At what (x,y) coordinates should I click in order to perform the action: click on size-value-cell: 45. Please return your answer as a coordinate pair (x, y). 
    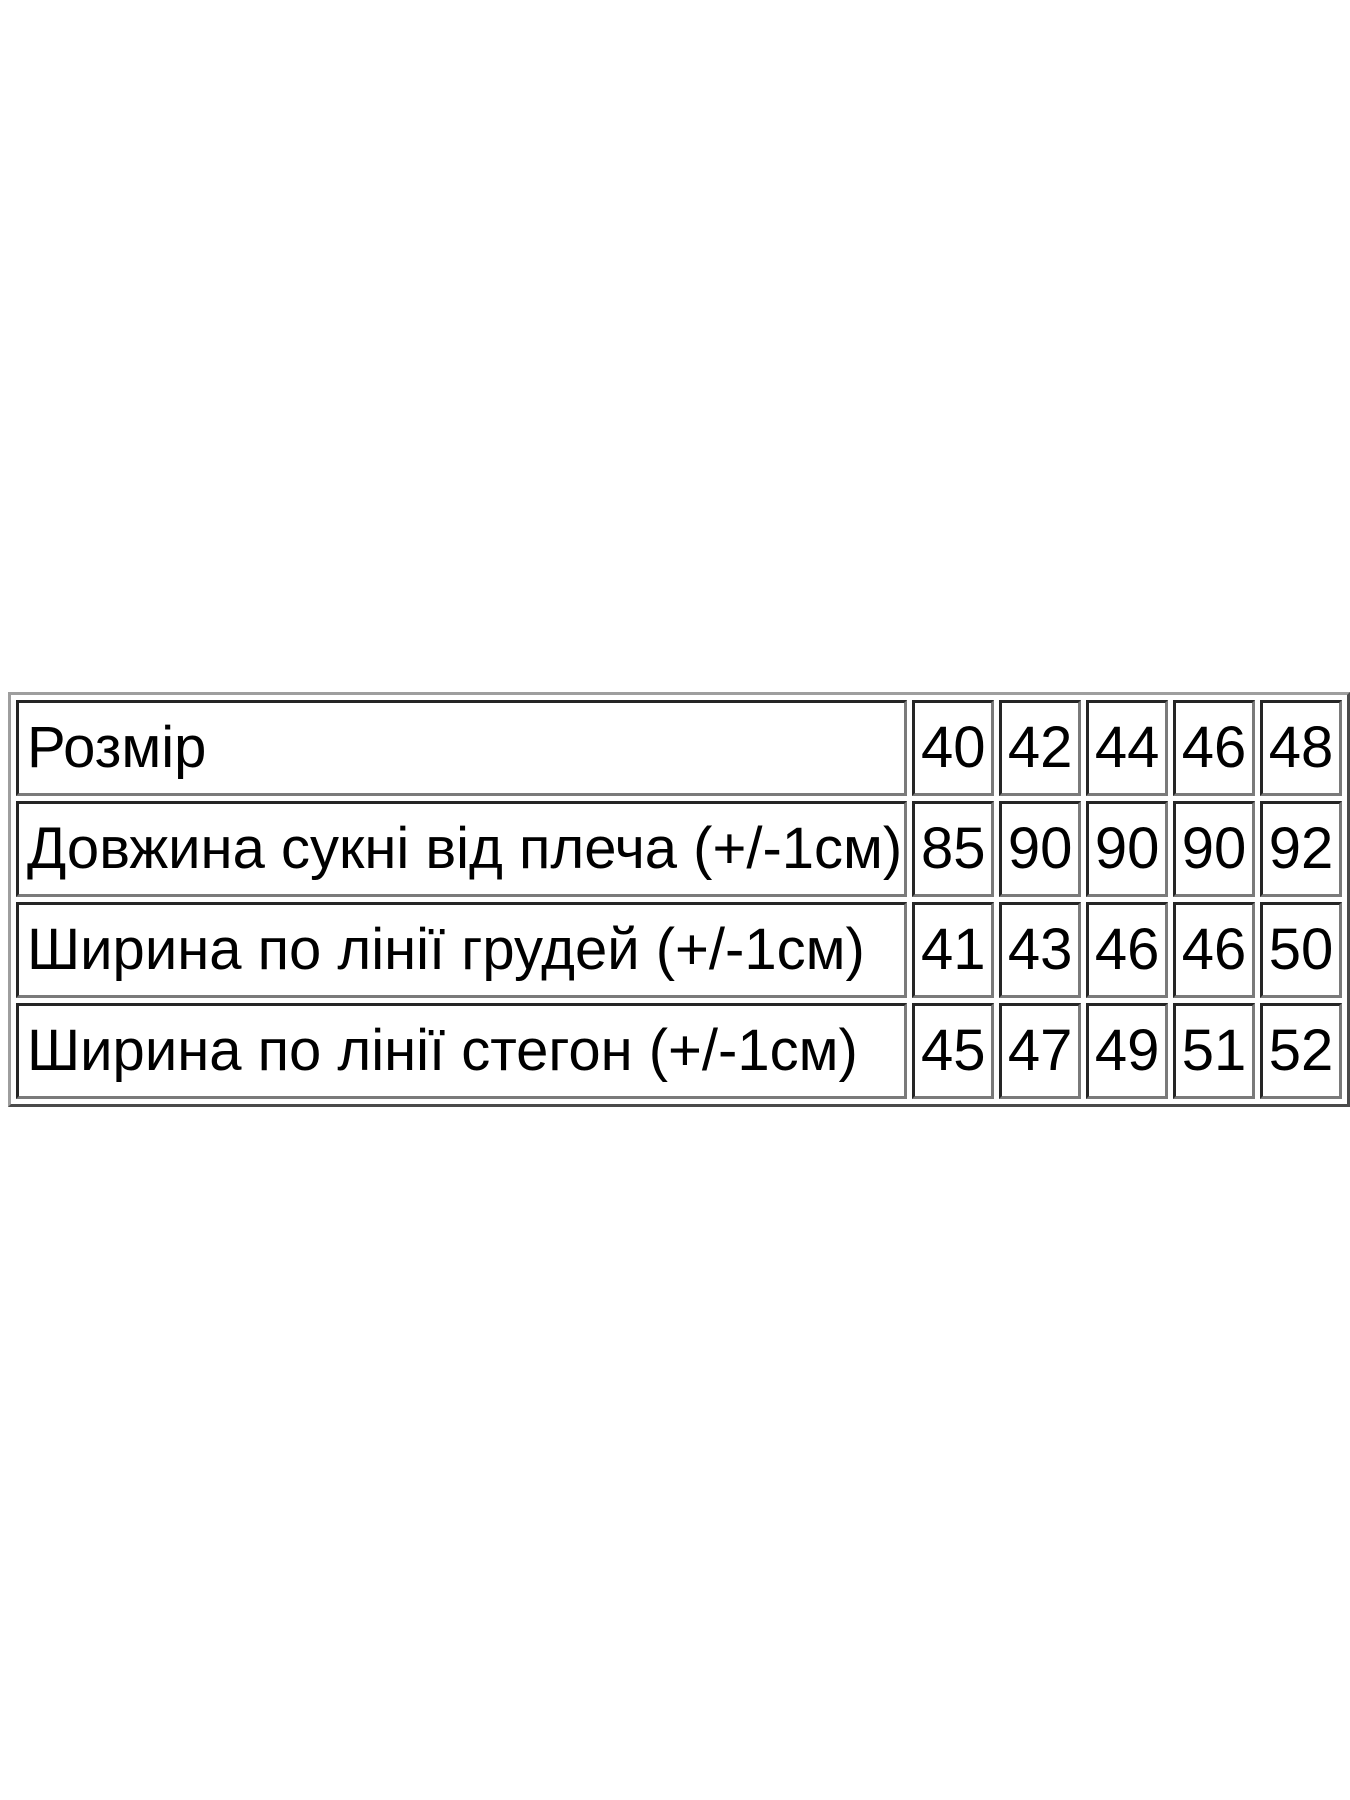
    Looking at the image, I should click on (953, 1051).